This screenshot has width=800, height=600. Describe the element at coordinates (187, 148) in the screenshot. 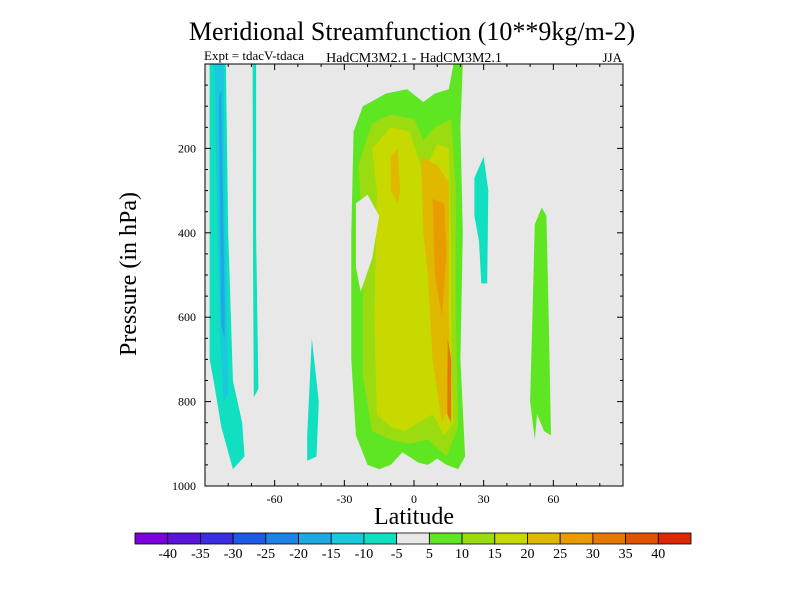

I see `y-tick-label: 200` at that location.